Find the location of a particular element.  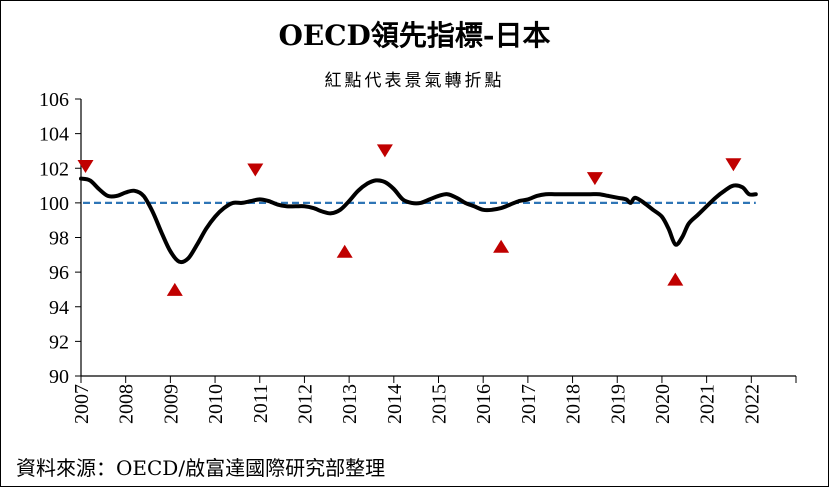

x-tick-label: 2007 is located at coordinates (82, 404).